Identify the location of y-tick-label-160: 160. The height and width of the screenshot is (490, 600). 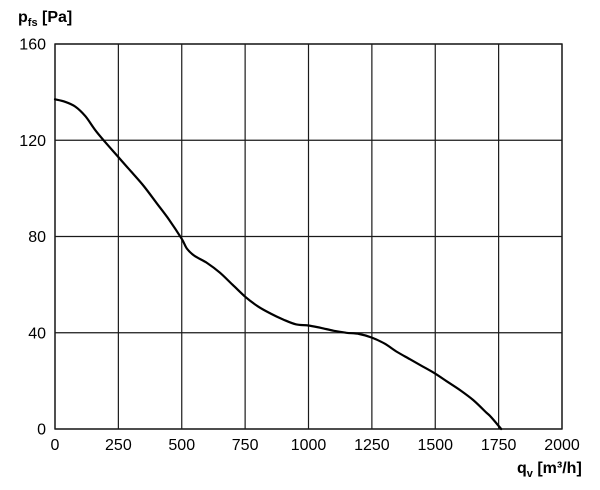
(32, 45).